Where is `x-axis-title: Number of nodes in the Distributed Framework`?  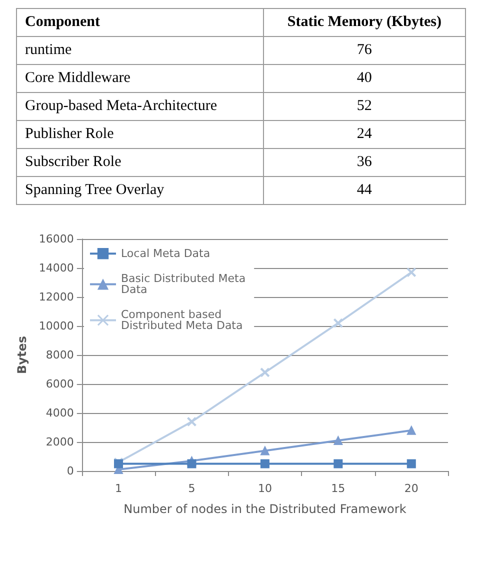 x-axis-title: Number of nodes in the Distributed Framework is located at coordinates (265, 509).